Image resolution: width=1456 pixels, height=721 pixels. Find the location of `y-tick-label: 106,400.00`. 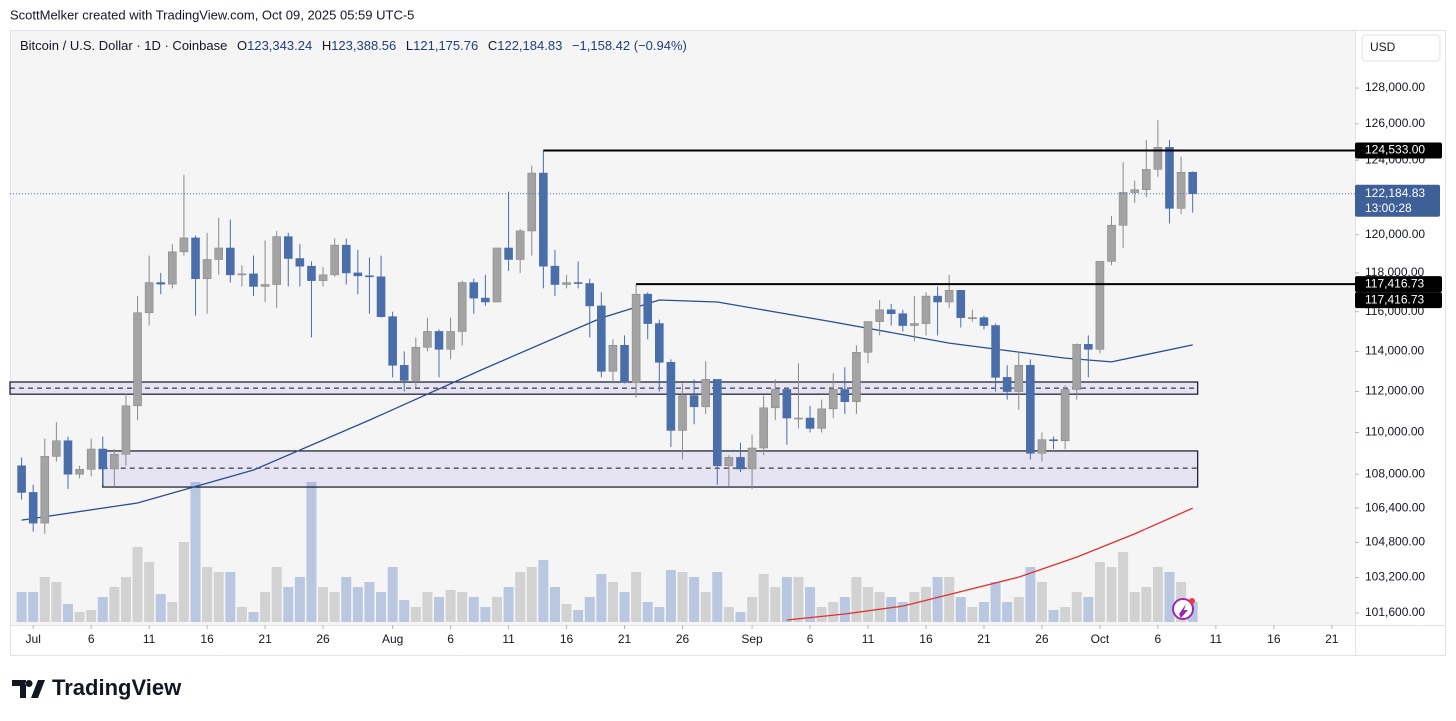

y-tick-label: 106,400.00 is located at coordinates (1395, 507).